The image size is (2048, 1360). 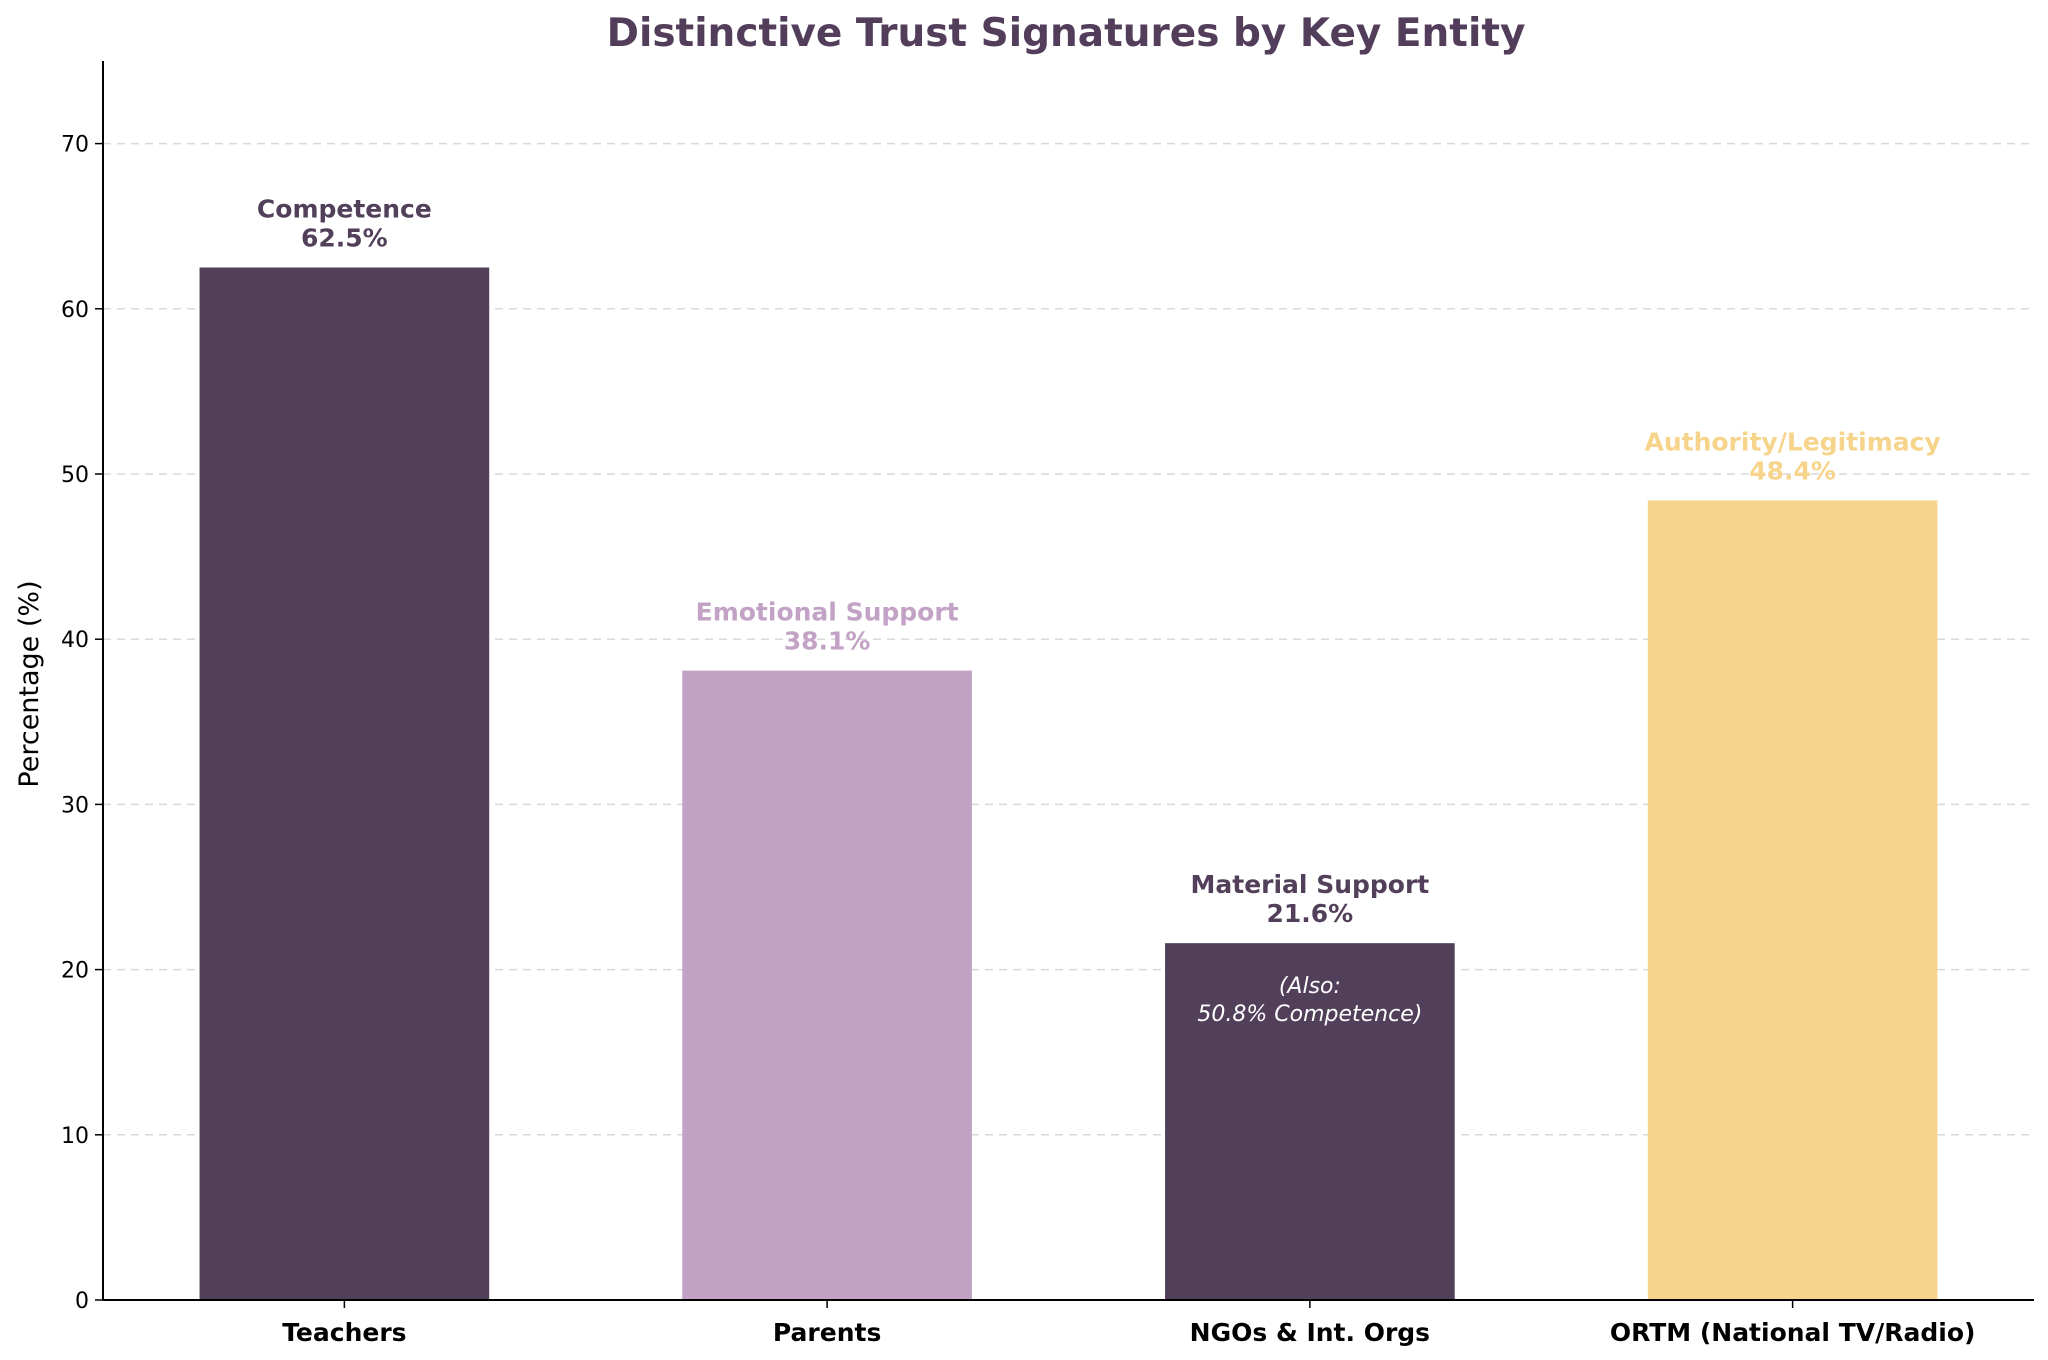 What do you see at coordinates (827, 1332) in the screenshot?
I see `x-tick-label: Parents` at bounding box center [827, 1332].